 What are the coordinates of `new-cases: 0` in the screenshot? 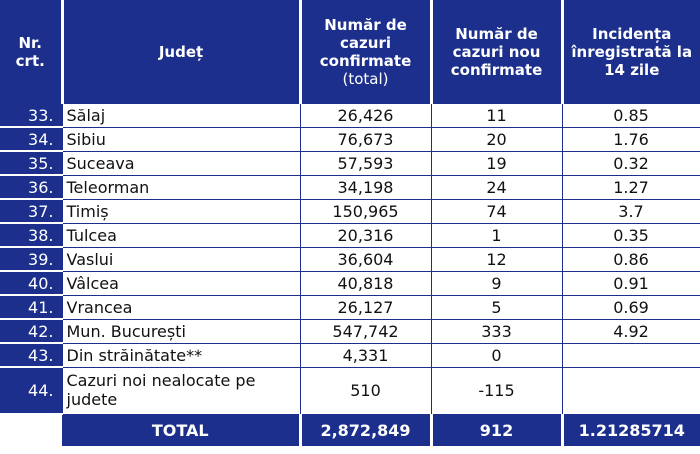 It's located at (496, 355).